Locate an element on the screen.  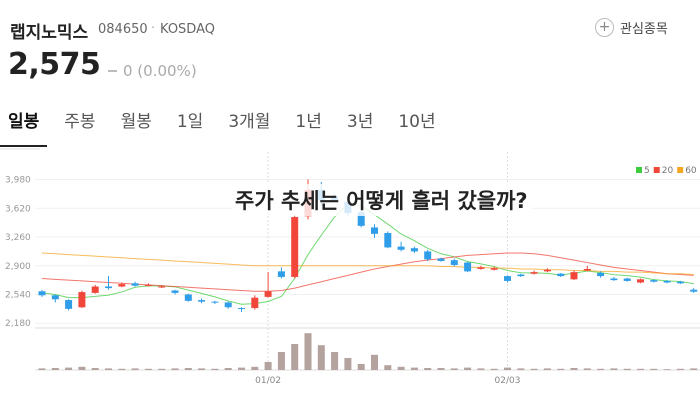
watch-button: + 관심종목 is located at coordinates (631, 27).